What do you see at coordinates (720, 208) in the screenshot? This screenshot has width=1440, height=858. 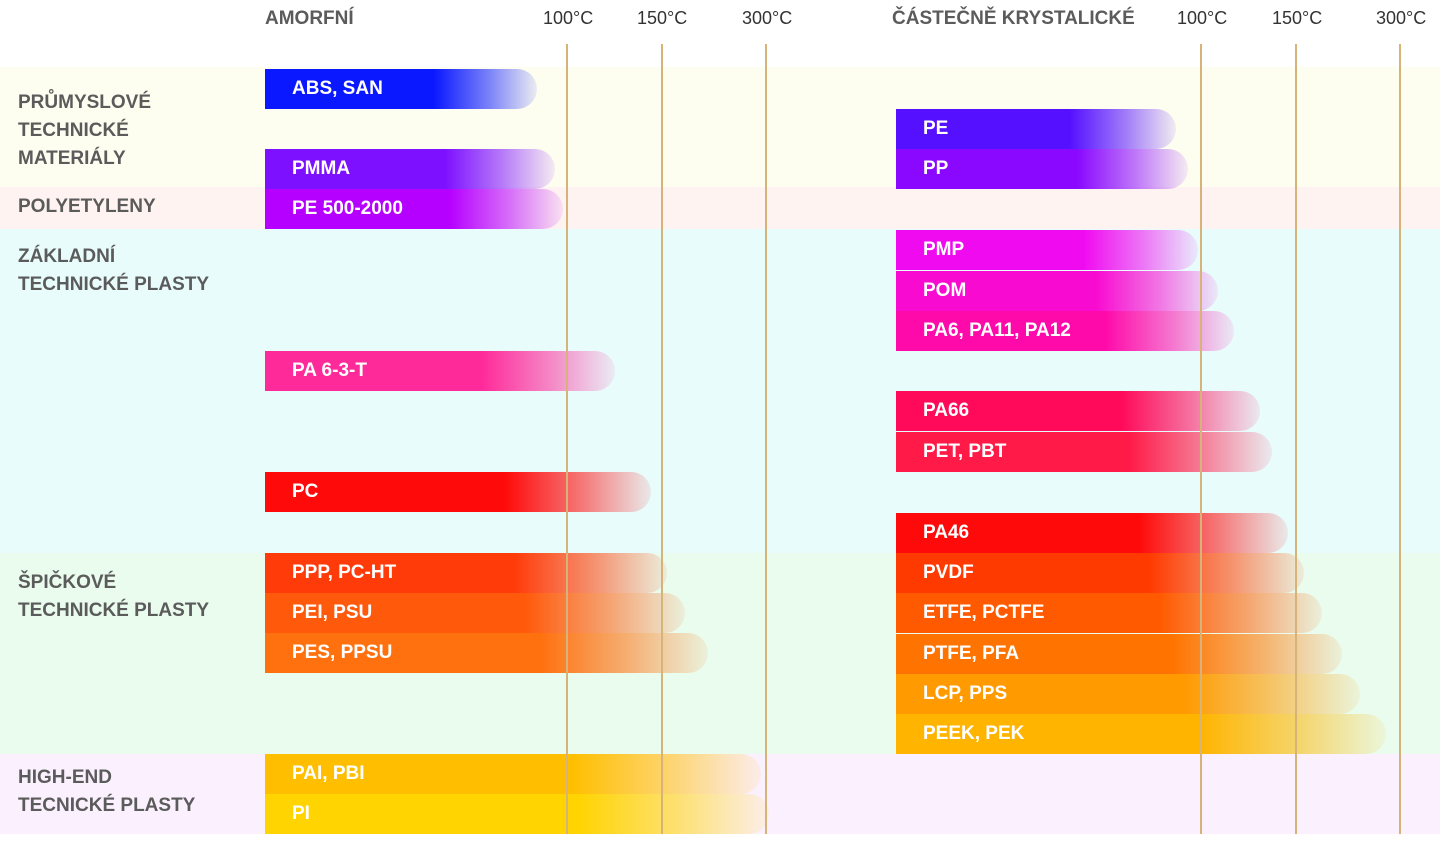 I see `band-polyethylenes: POLYETYLENY` at bounding box center [720, 208].